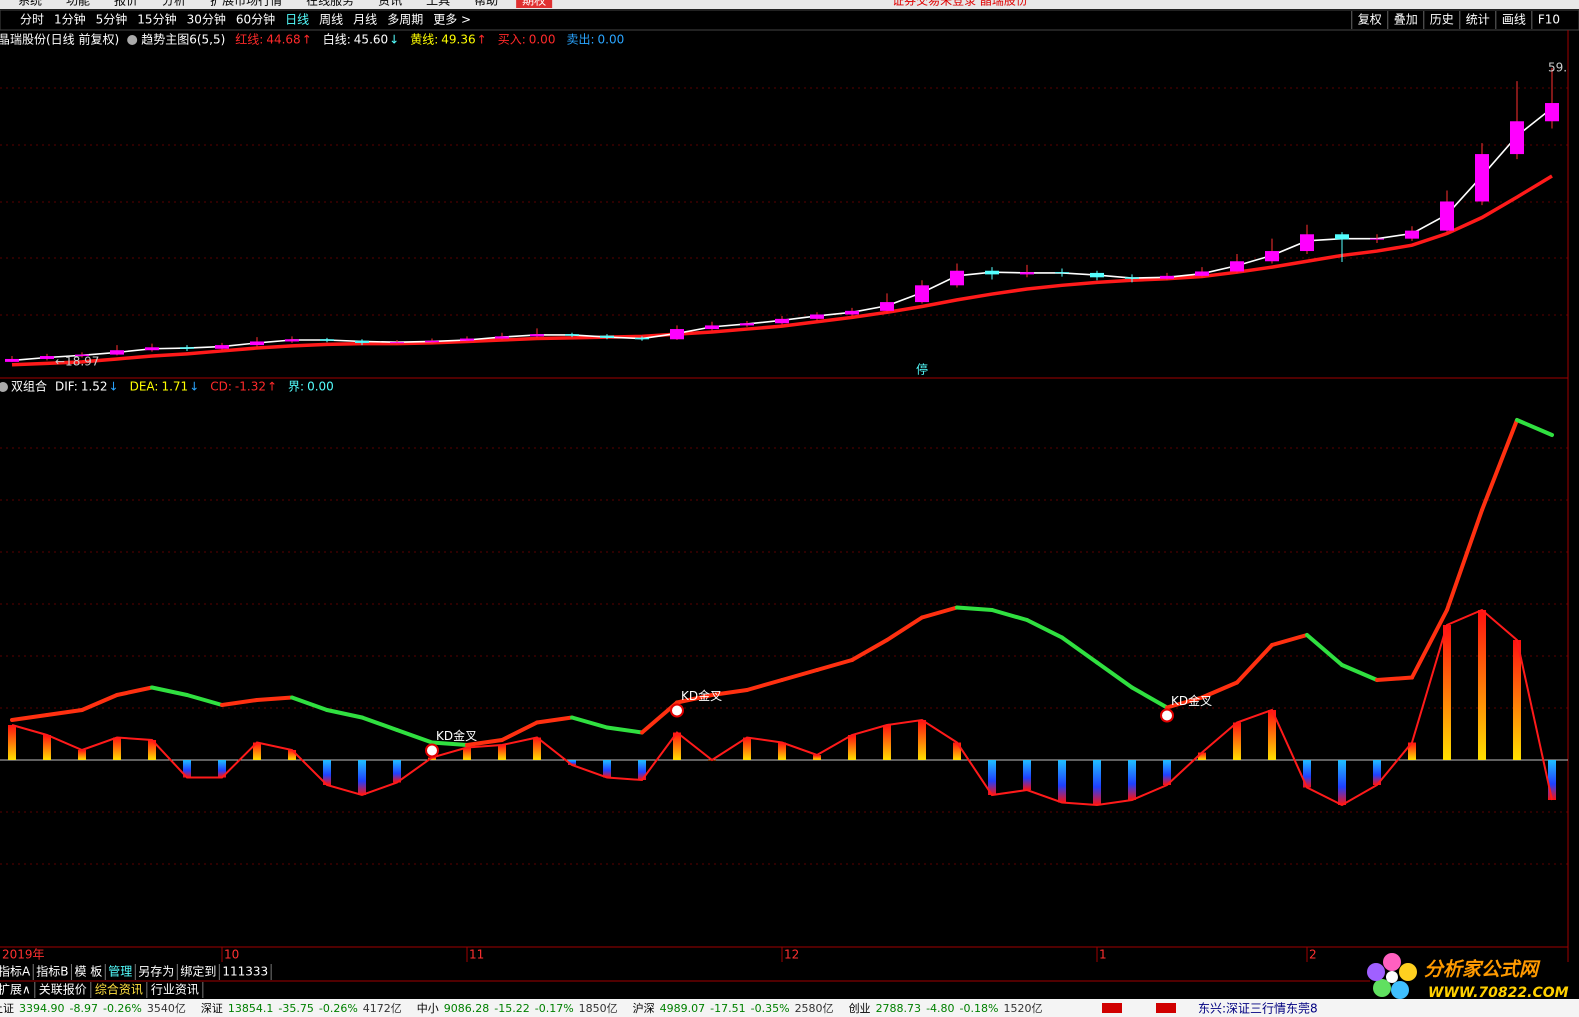  I want to click on status-field: 中小, so click(428, 1008).